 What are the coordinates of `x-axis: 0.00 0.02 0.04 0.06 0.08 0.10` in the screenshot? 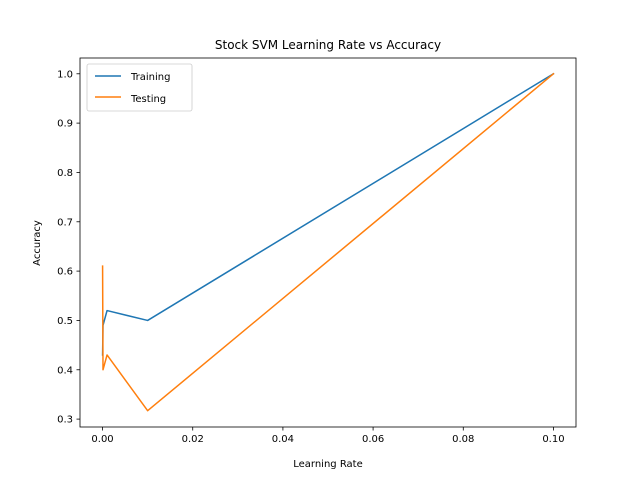 It's located at (328, 436).